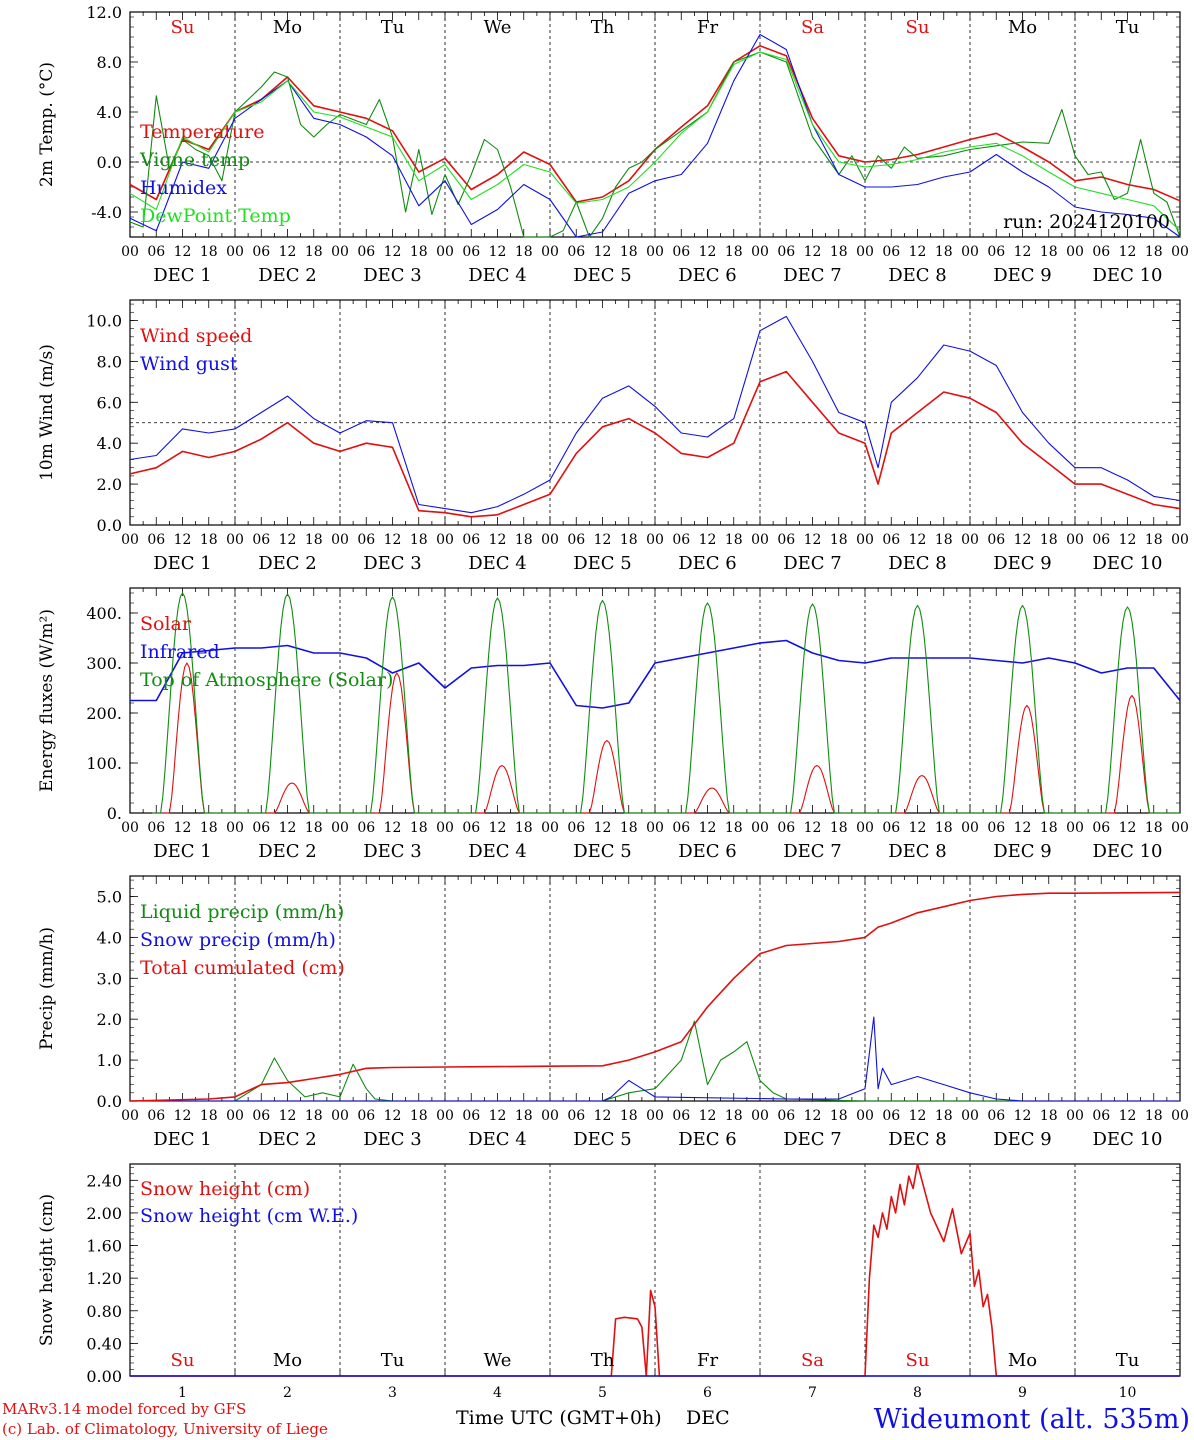 The height and width of the screenshot is (1440, 1194). I want to click on y-axis-label: Energy fluxes (W/m²), so click(47, 700).